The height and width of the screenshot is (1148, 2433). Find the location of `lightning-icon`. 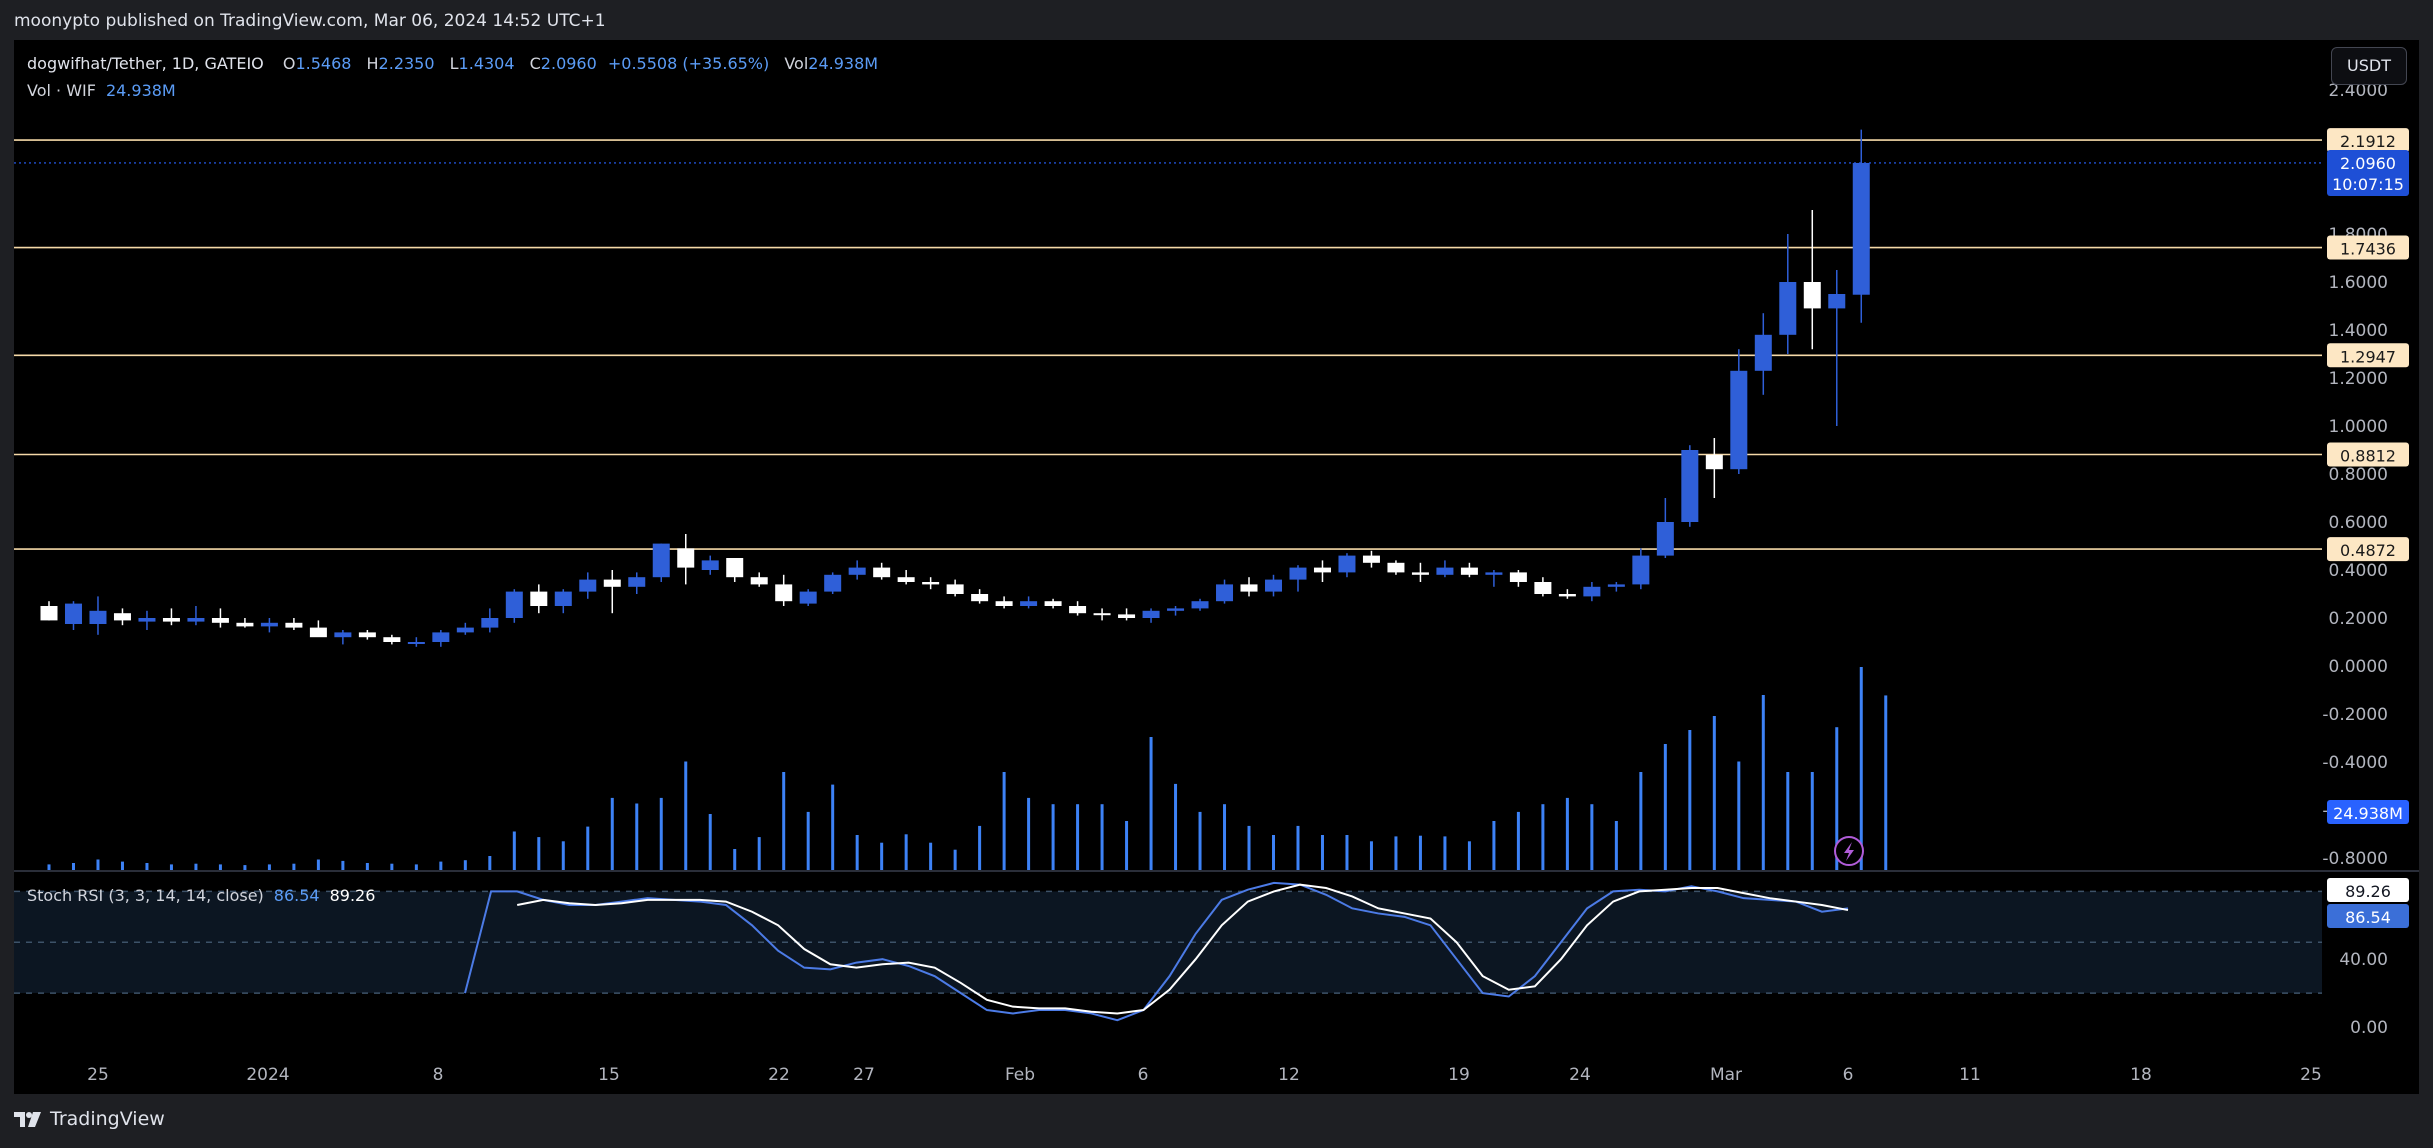

lightning-icon is located at coordinates (1849, 851).